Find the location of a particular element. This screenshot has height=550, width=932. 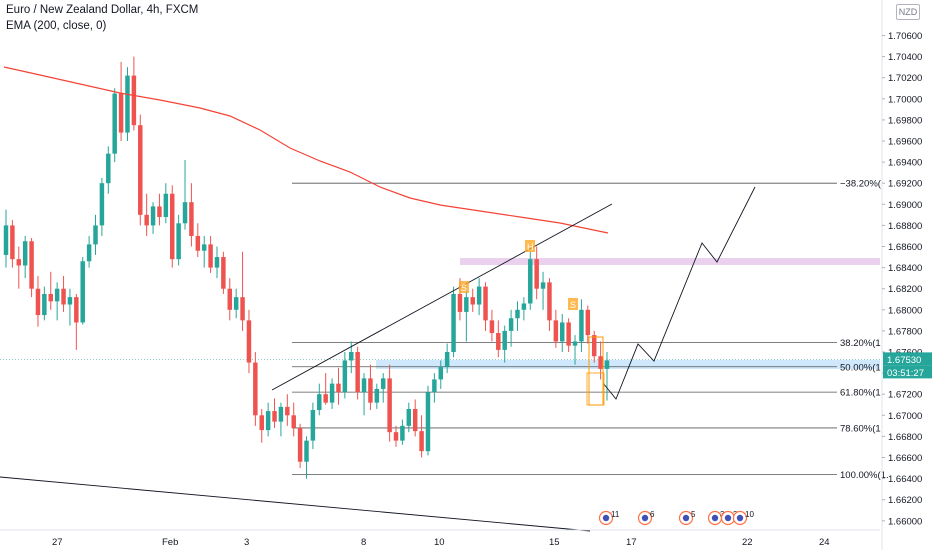

currency-badge: NZD is located at coordinates (908, 12).